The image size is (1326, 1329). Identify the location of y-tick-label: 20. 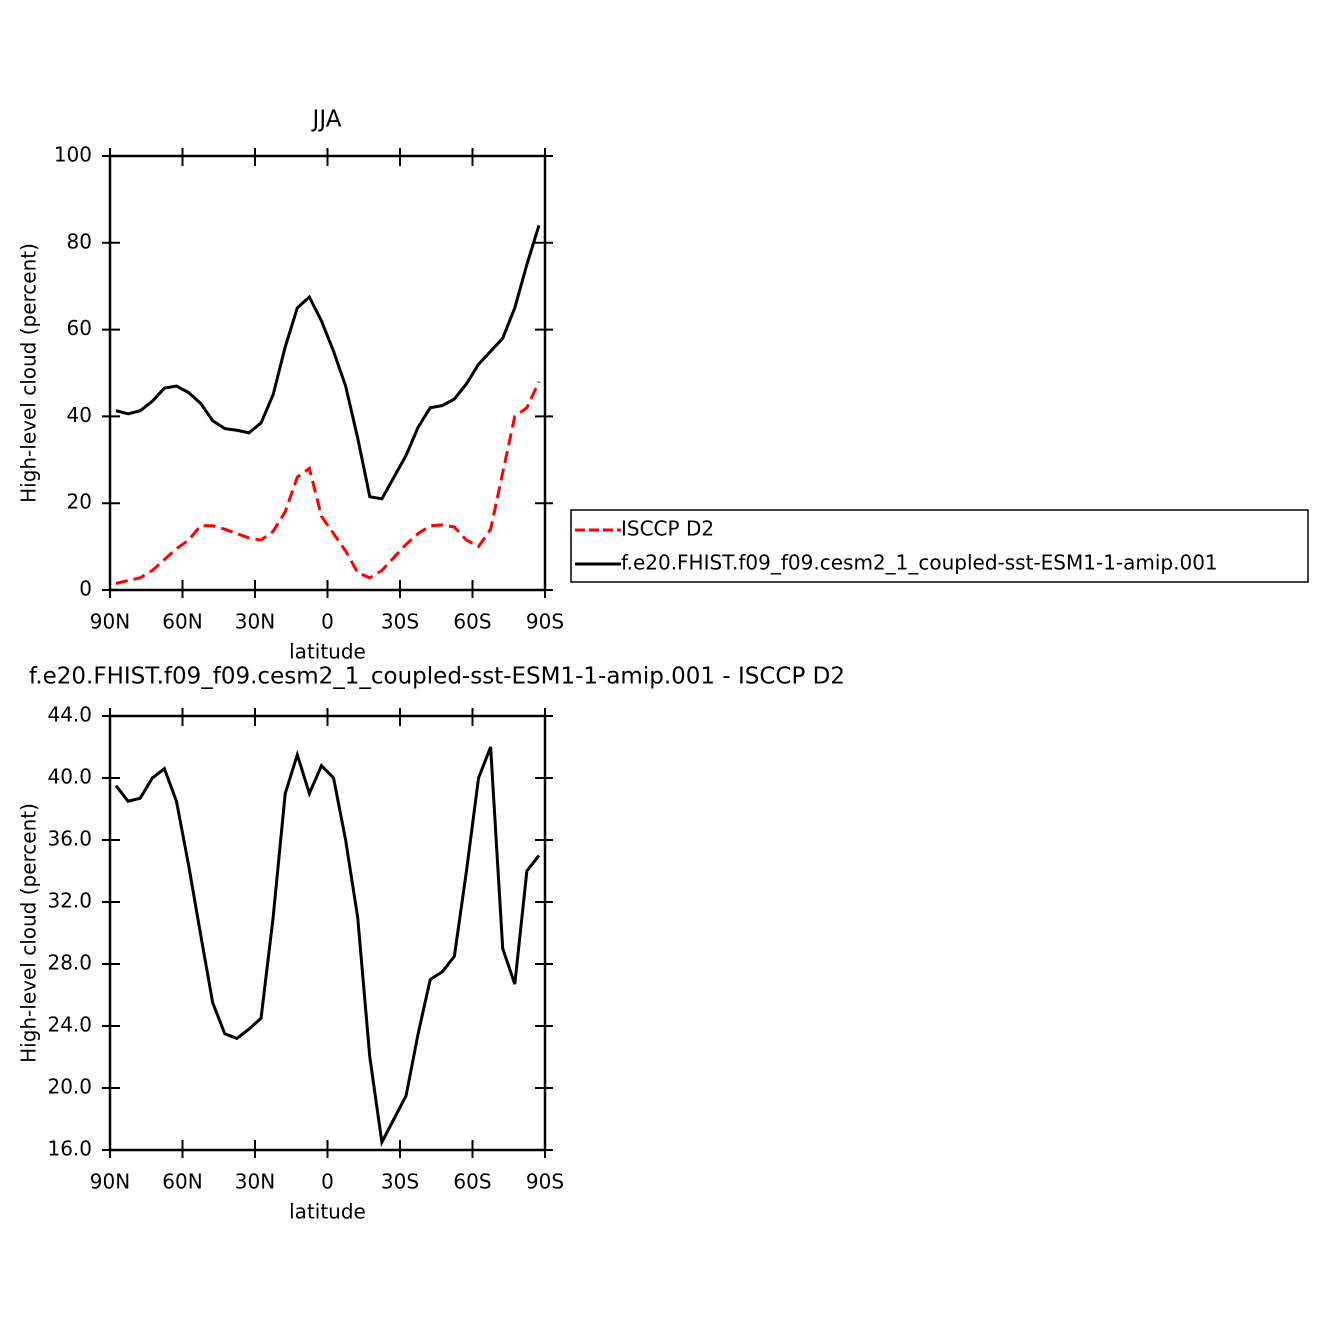
(79, 502).